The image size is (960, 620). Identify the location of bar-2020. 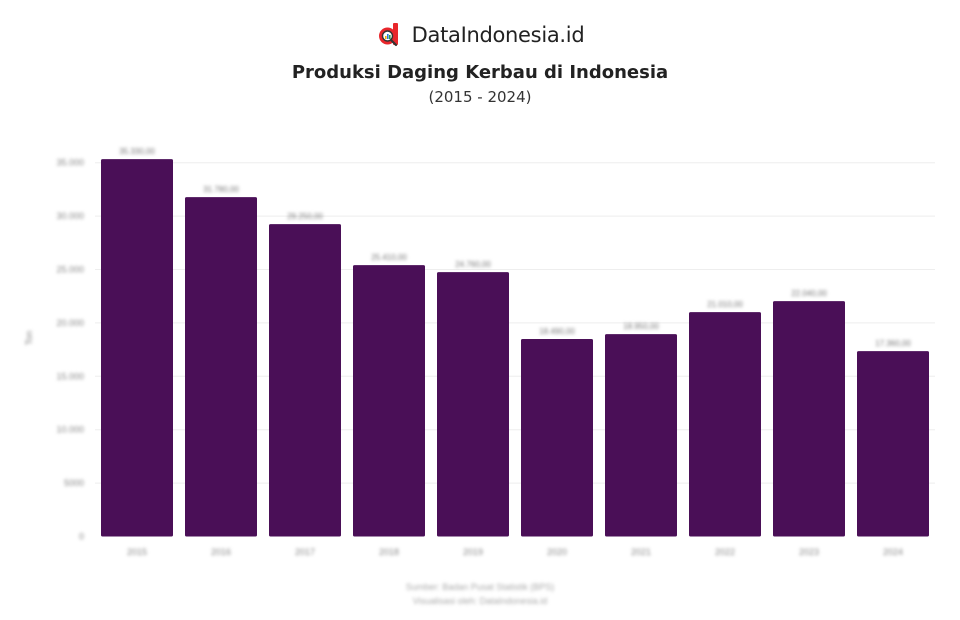
(557, 438).